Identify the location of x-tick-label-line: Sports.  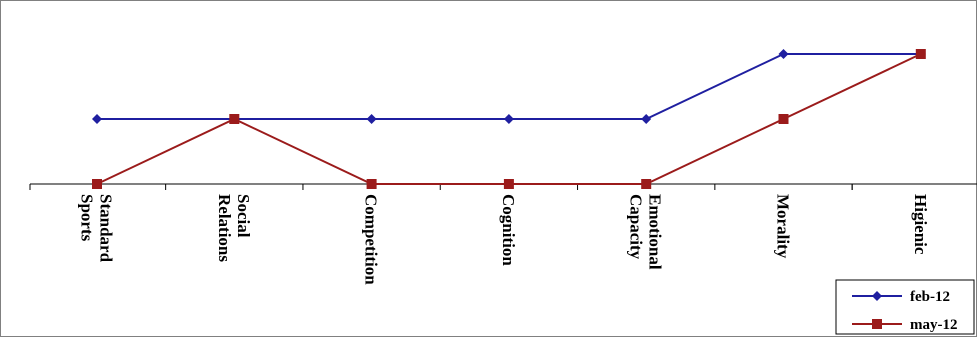
(87, 218).